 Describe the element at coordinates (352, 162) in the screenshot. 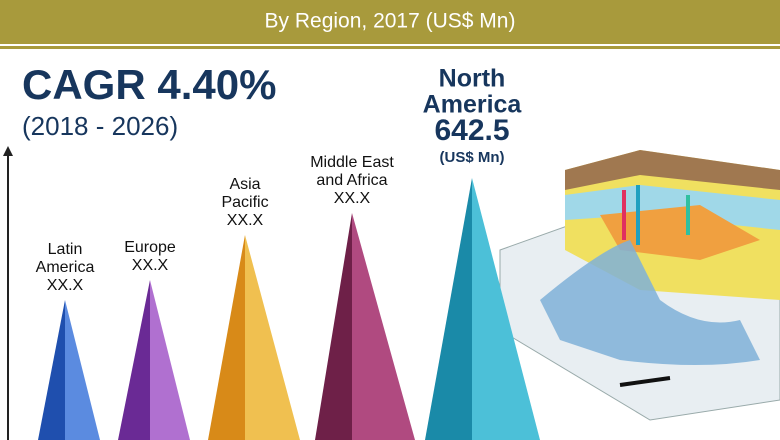

I see `region-name: Middle East` at that location.